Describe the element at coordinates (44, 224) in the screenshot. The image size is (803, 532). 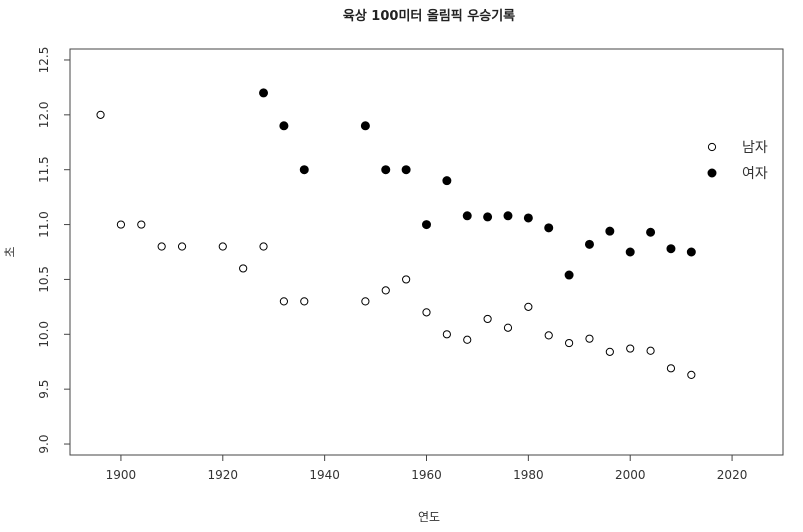
I see `y-tick-label: 11.0` at that location.